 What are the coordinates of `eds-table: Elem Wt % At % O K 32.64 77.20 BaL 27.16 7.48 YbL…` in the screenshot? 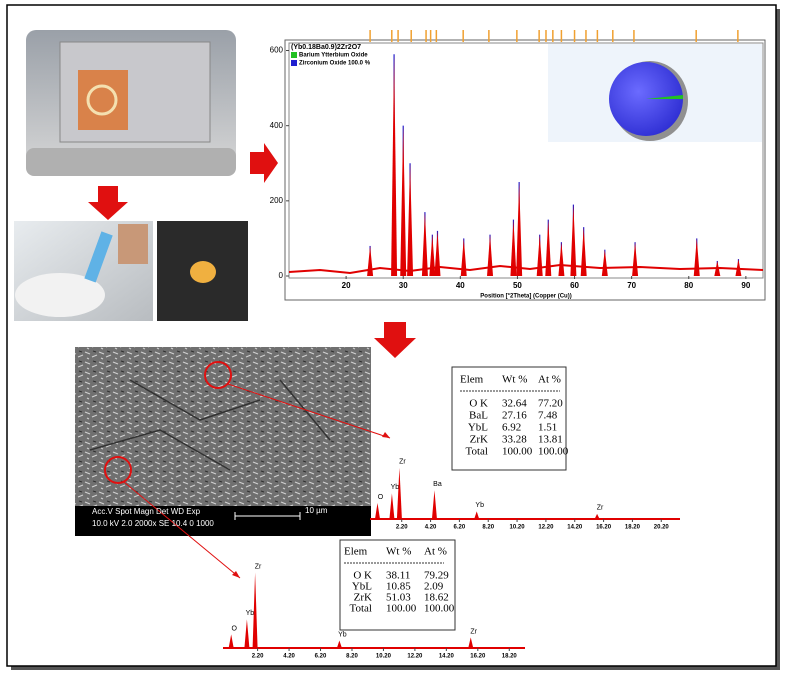 It's located at (510, 418).